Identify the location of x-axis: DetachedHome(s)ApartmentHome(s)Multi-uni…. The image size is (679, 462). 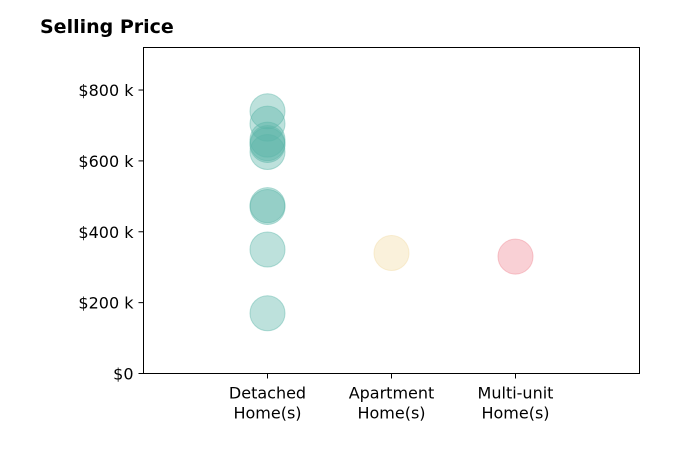
(391, 398).